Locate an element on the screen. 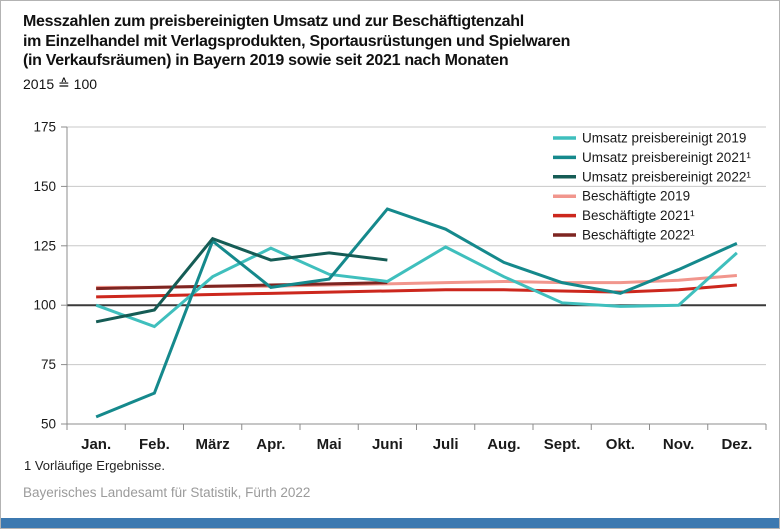 This screenshot has height=529, width=780. y-tick-label-75: 75 is located at coordinates (48, 364).